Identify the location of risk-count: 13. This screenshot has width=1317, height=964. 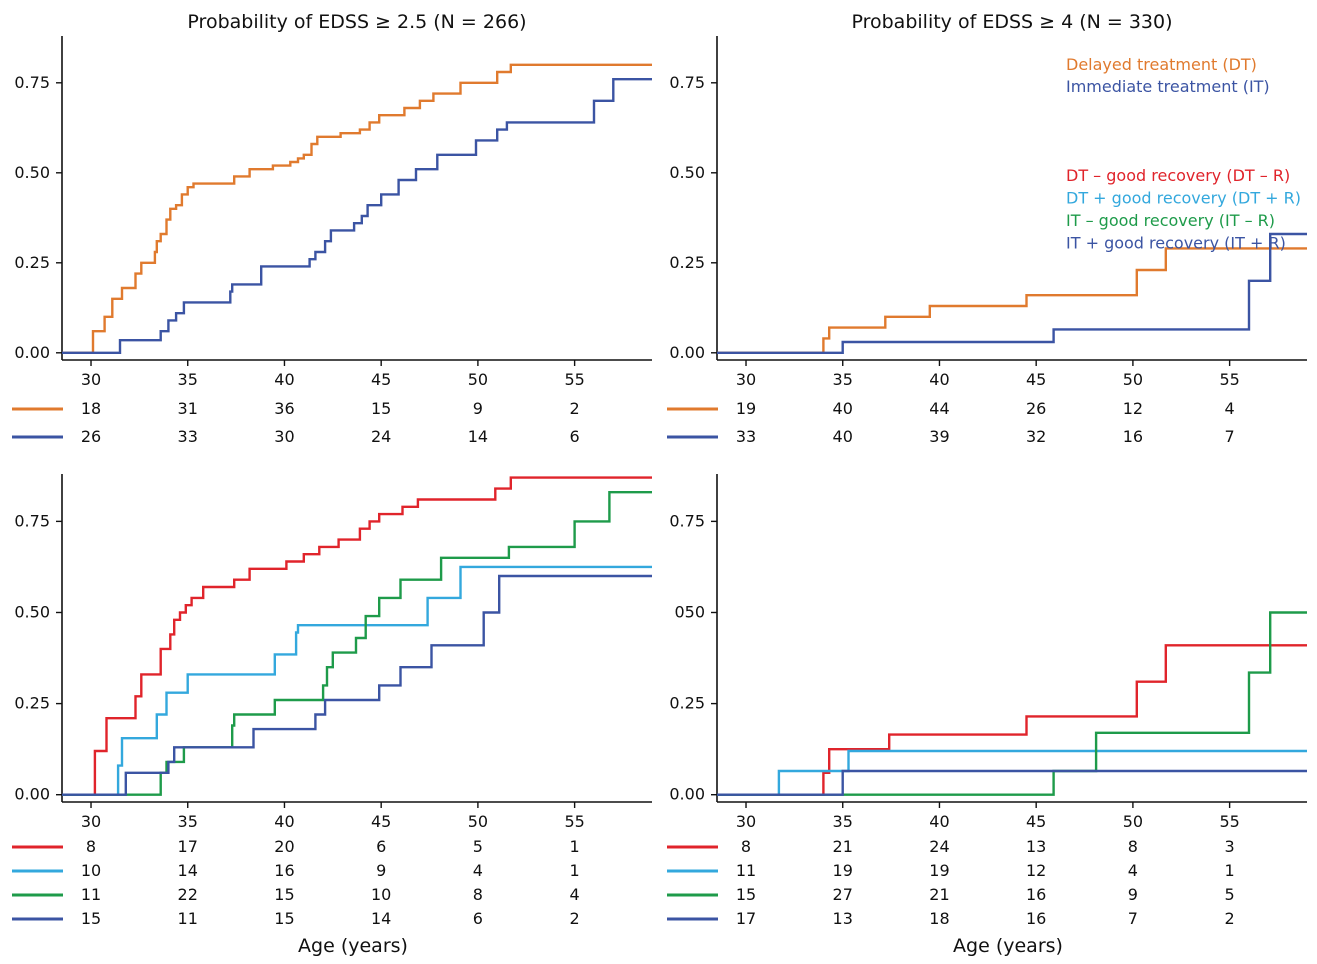
(843, 918).